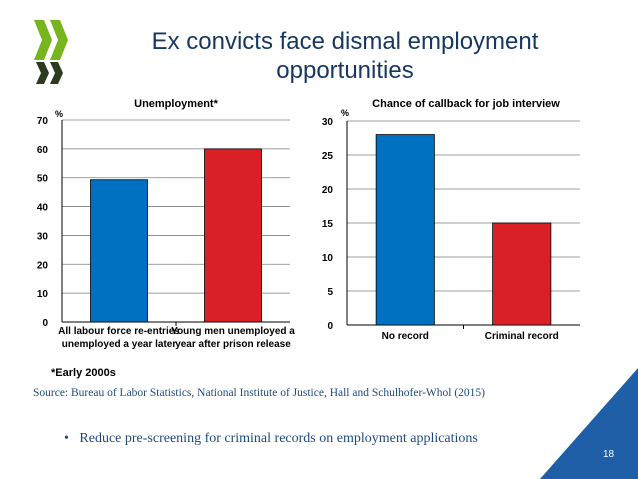 Image resolution: width=638 pixels, height=479 pixels. Describe the element at coordinates (405, 336) in the screenshot. I see `x-category-label: No record` at that location.